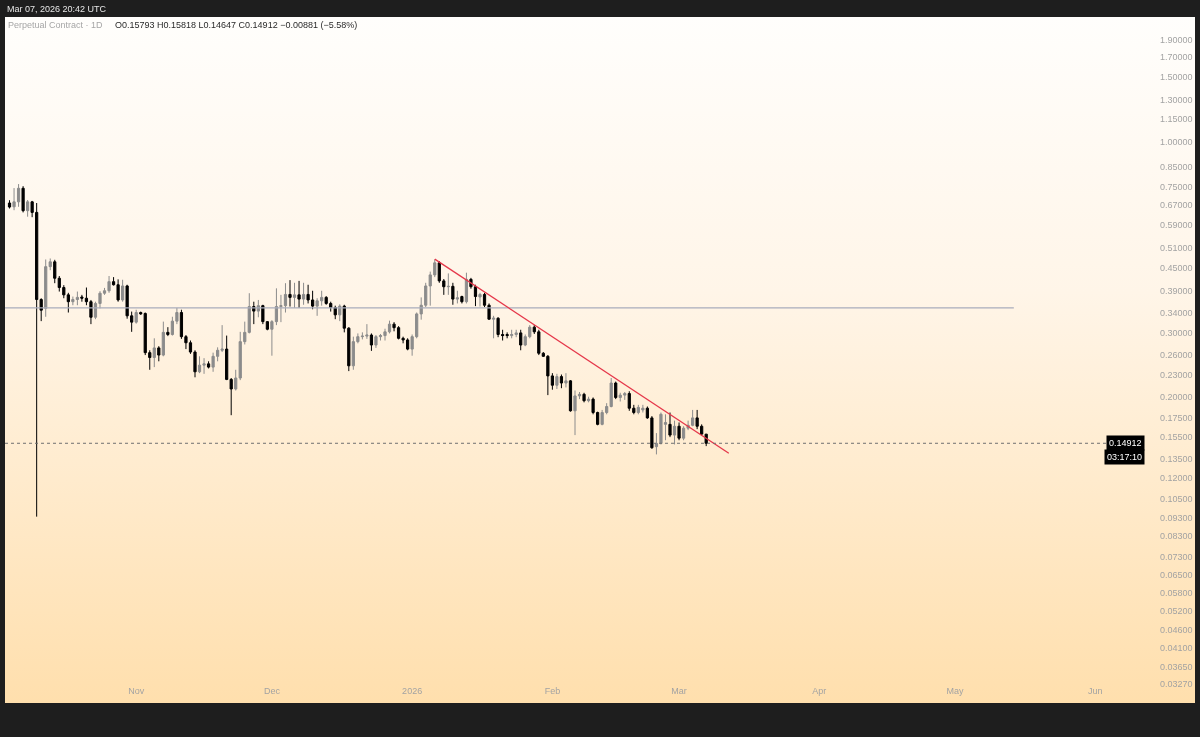  What do you see at coordinates (1176, 499) in the screenshot?
I see `y-tick-label: 0.10500` at bounding box center [1176, 499].